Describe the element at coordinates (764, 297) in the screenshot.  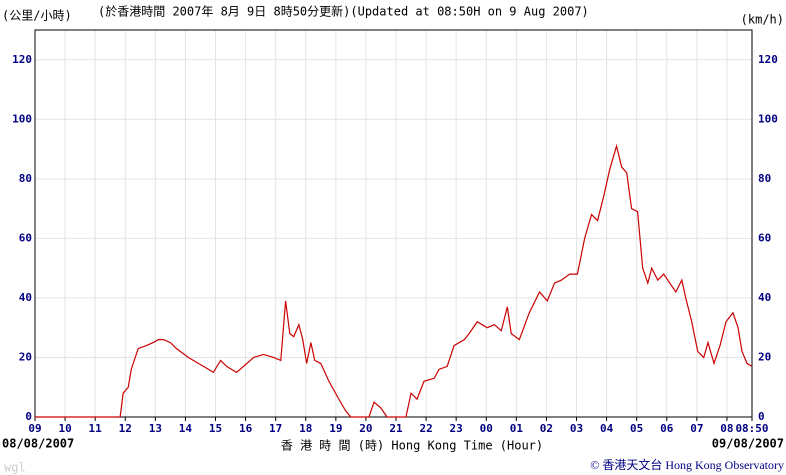
I see `y-tick-label-right: 40` at that location.